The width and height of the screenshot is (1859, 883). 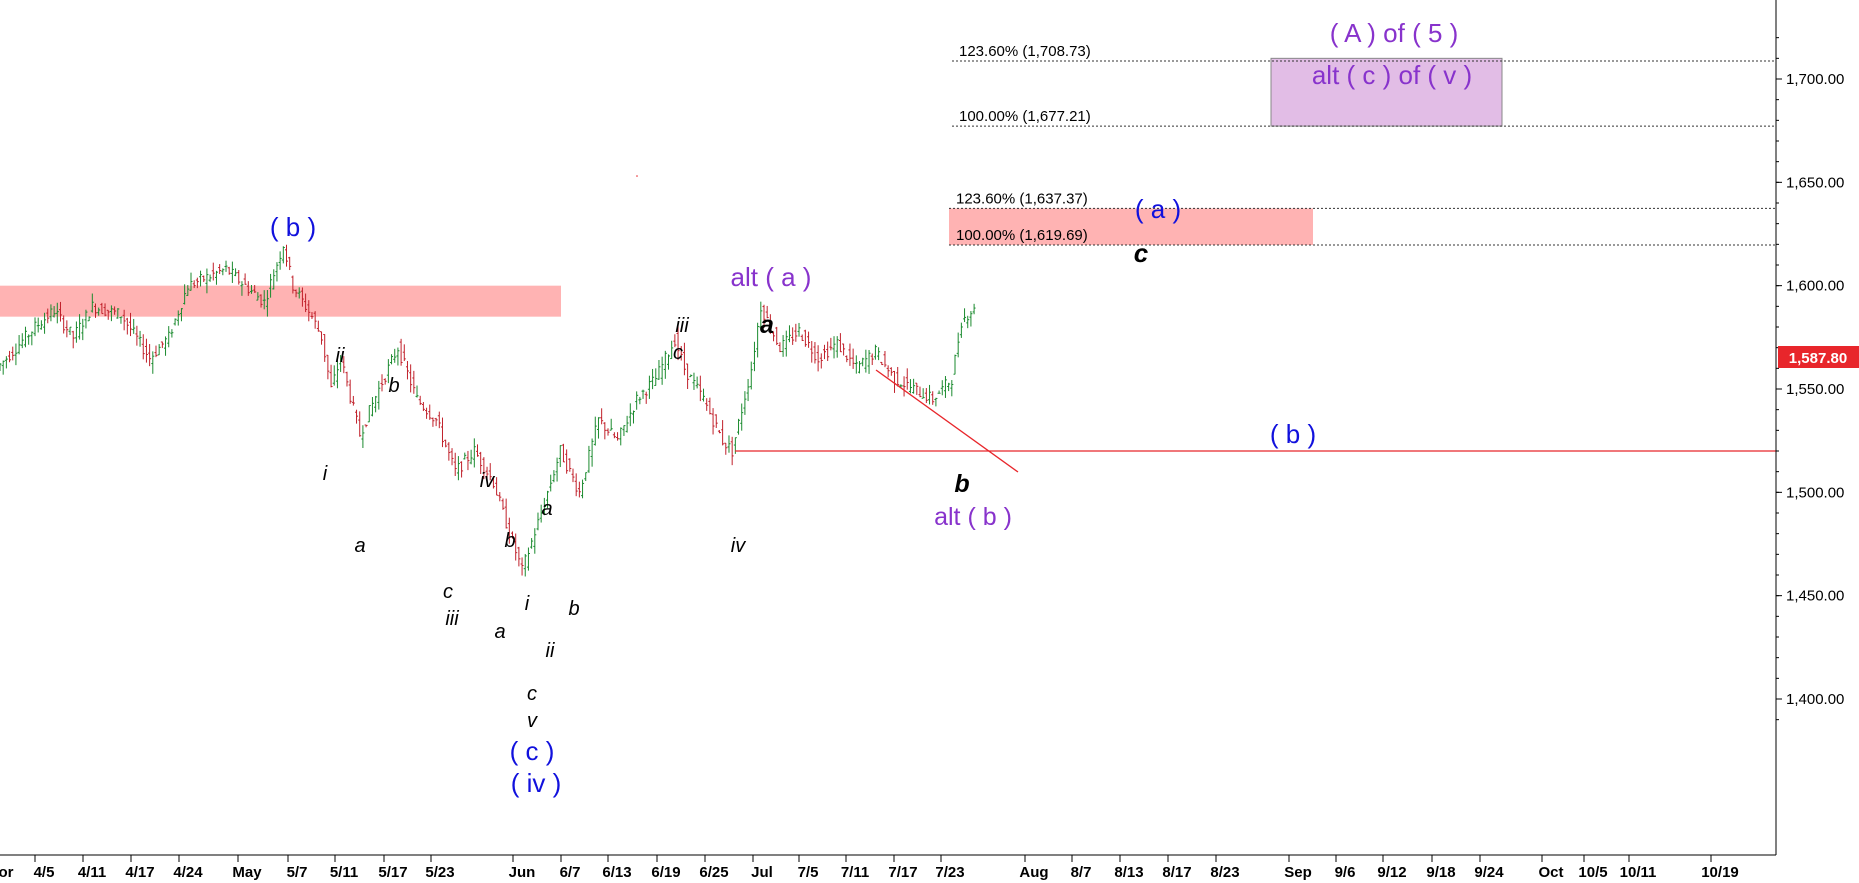 I want to click on x-tick-label: 5/17, so click(x=392, y=872).